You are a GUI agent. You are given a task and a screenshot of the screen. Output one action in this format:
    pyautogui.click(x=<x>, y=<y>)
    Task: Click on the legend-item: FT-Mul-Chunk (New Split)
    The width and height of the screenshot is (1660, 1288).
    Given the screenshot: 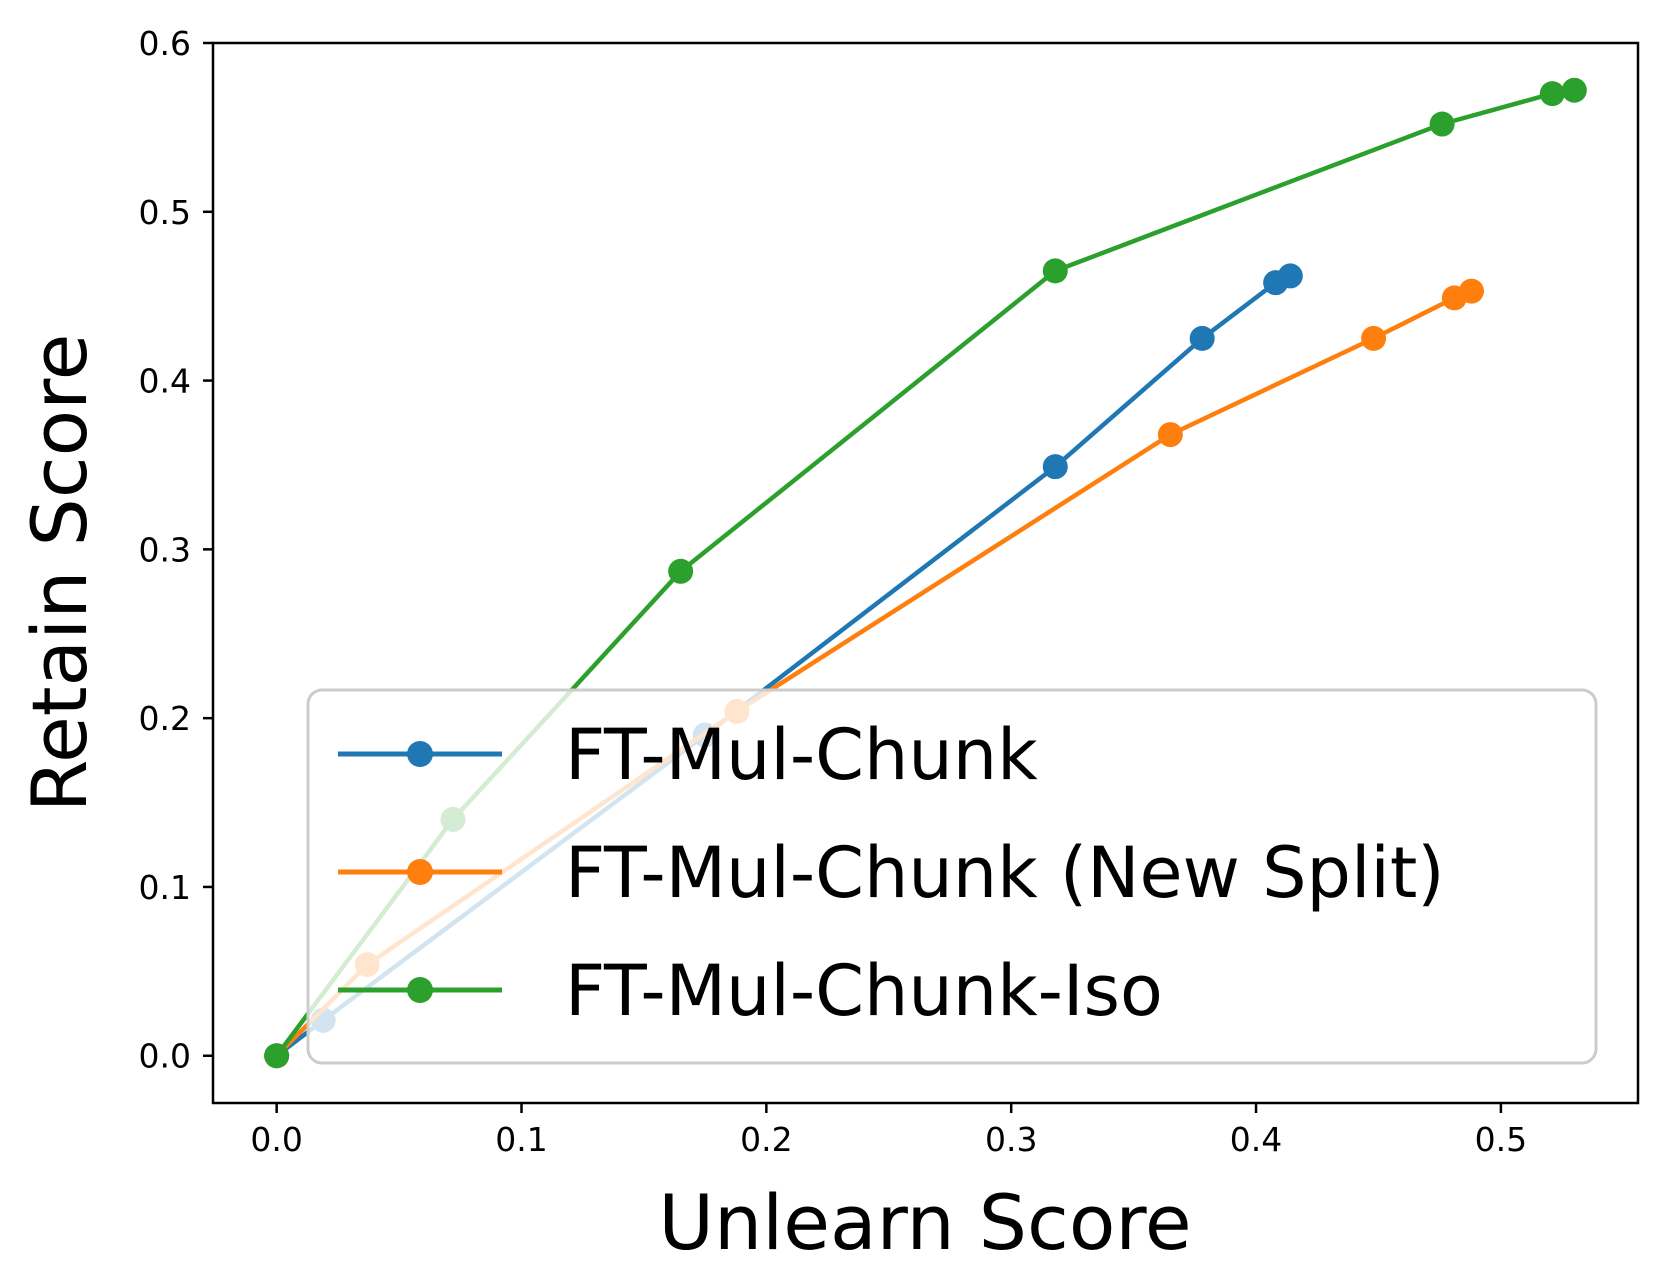 What is the action you would take?
    pyautogui.click(x=891, y=873)
    